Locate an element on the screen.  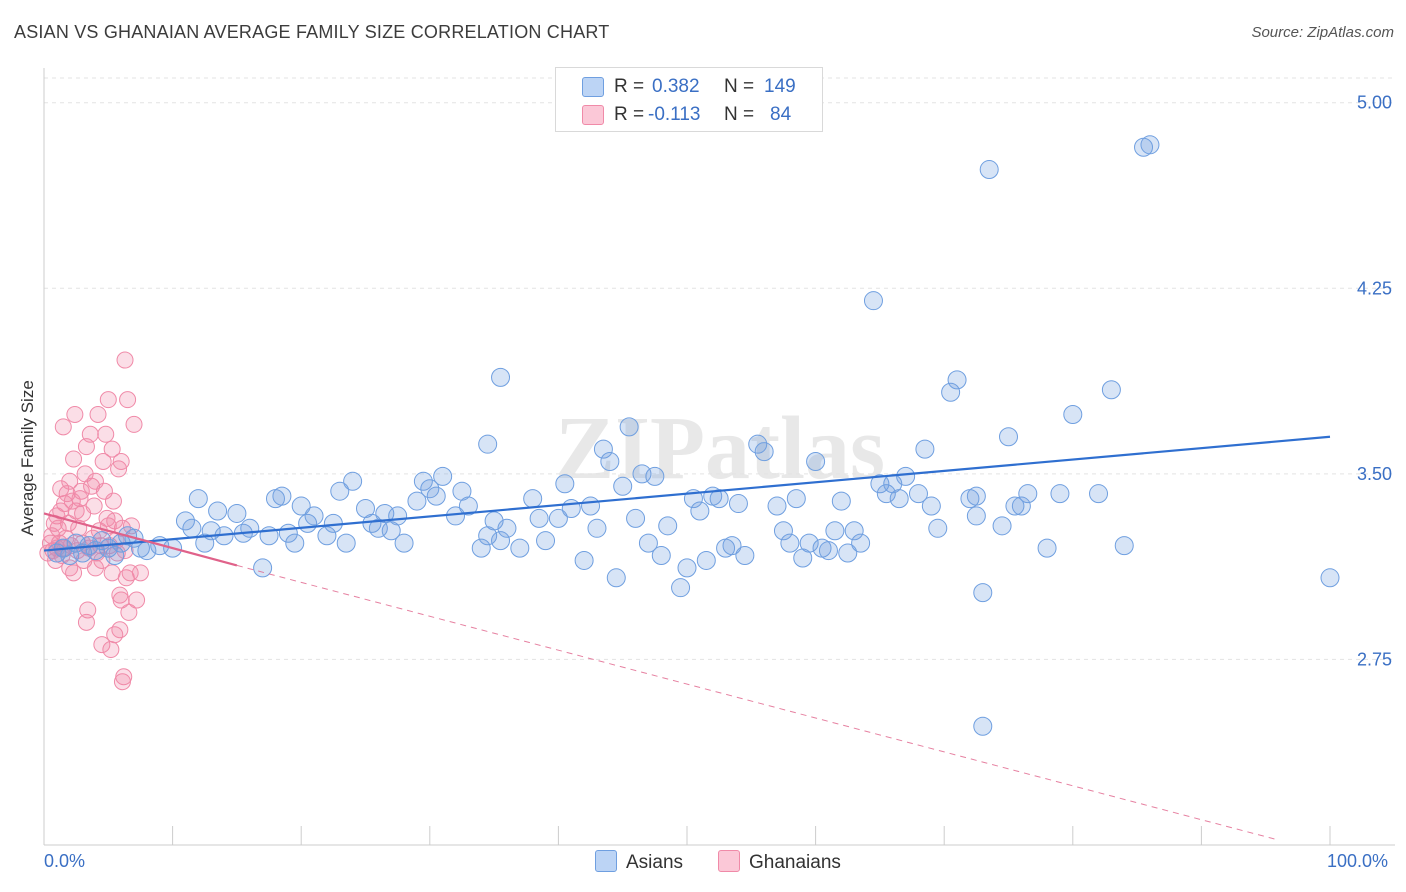
y-tick-label: 5.00 is located at coordinates (1374, 103).